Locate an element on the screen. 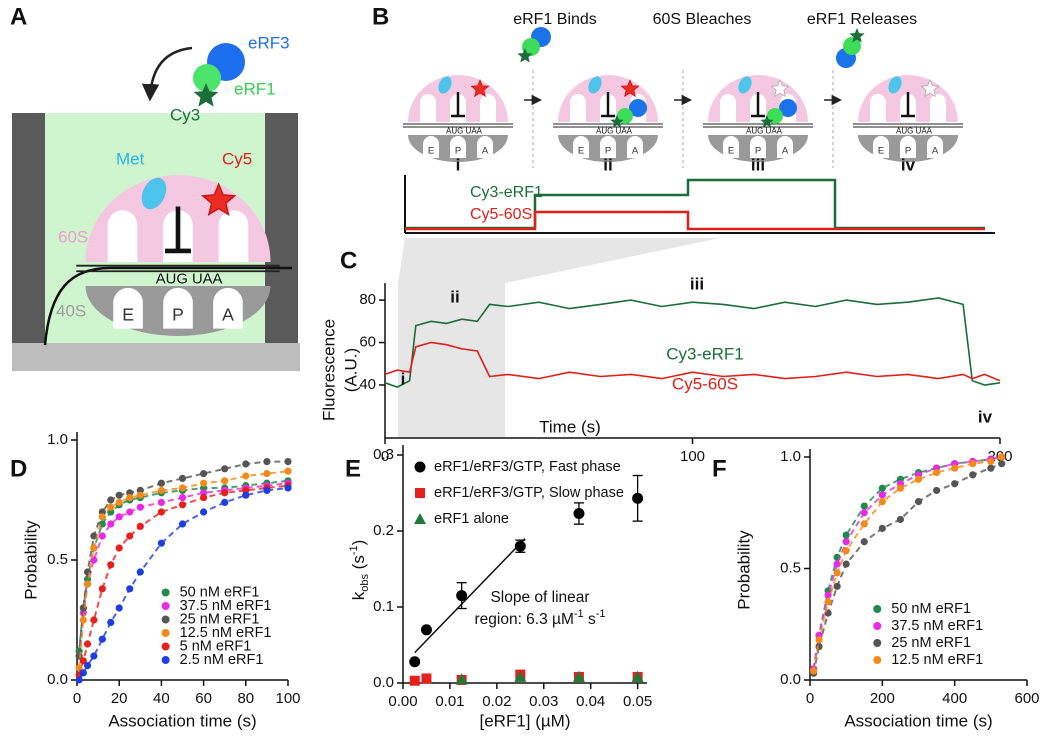 This screenshot has width=1050, height=747. surface is located at coordinates (156, 357).